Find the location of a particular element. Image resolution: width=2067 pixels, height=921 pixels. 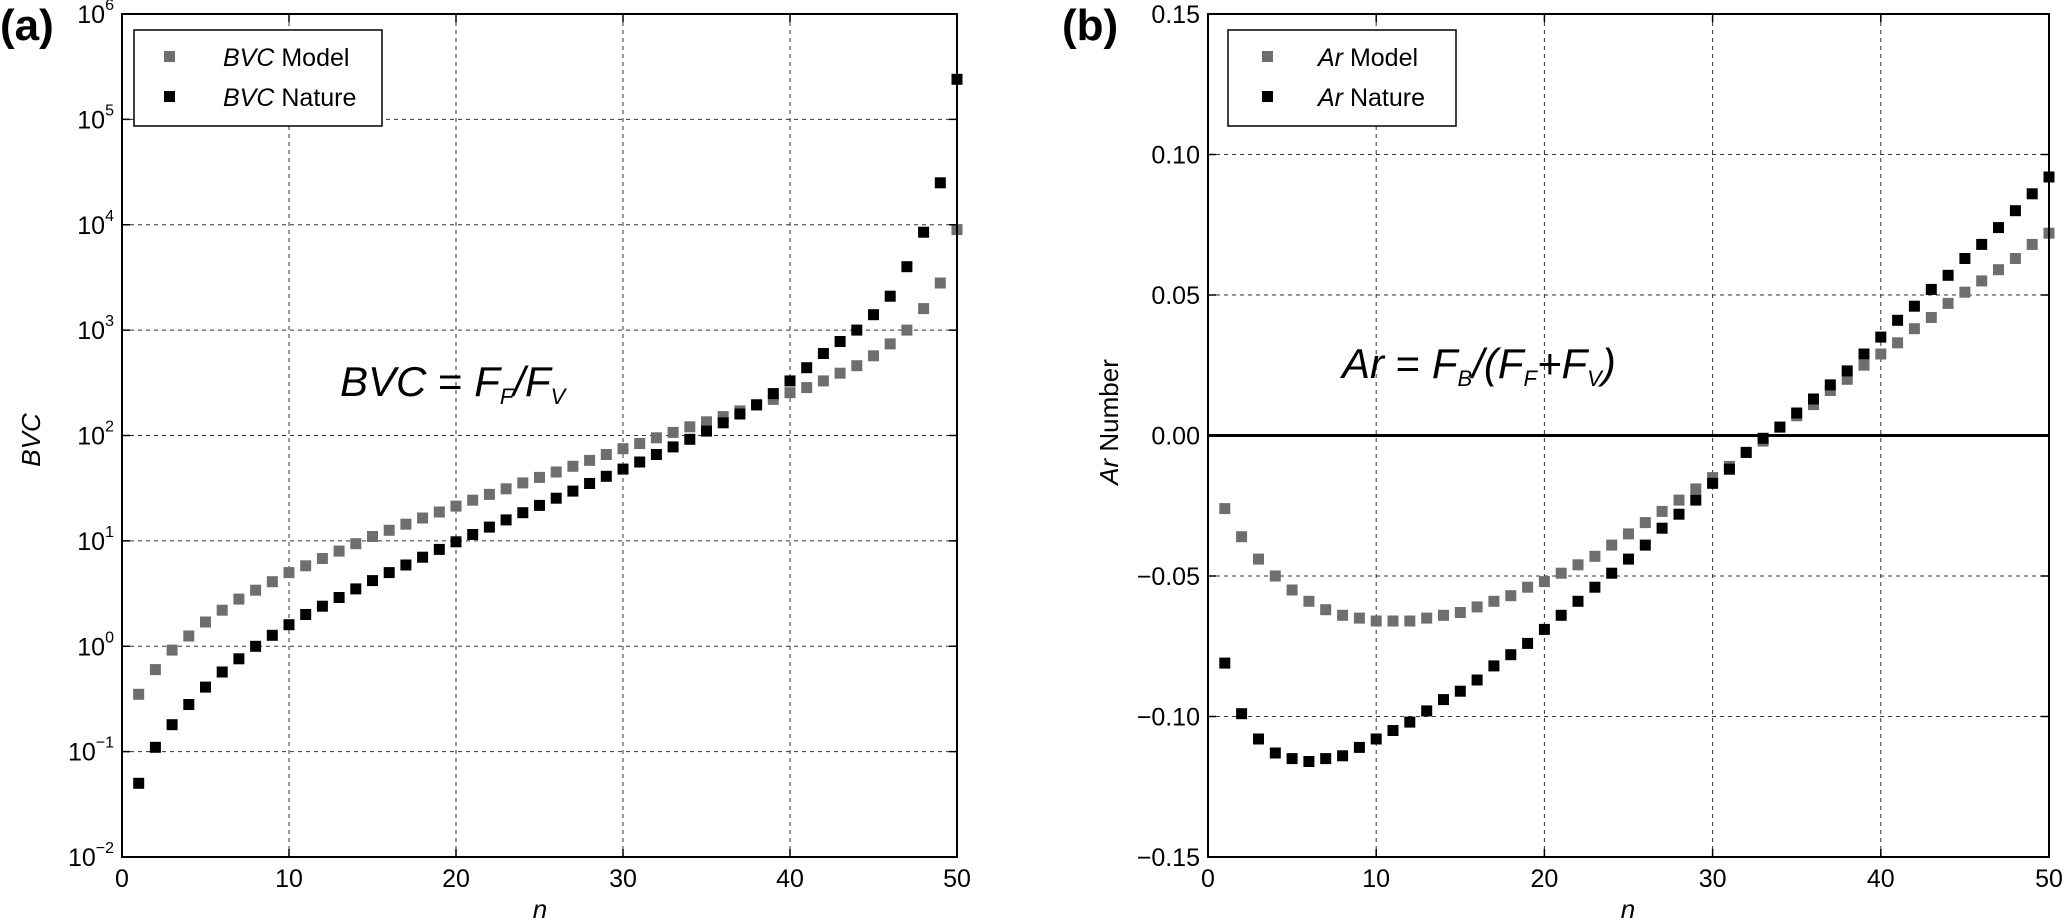

panel-label-b: (b) is located at coordinates (1090, 25).